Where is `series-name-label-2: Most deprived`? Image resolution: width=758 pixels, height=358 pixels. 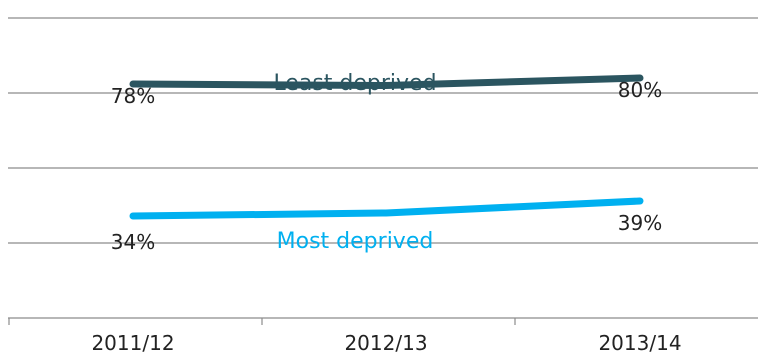
series-name-label-2: Most deprived is located at coordinates (355, 241).